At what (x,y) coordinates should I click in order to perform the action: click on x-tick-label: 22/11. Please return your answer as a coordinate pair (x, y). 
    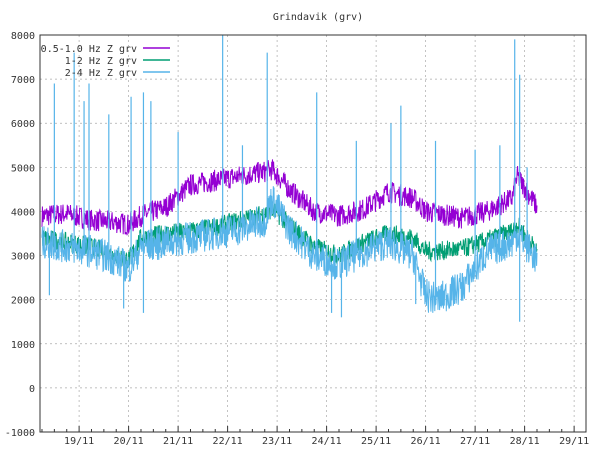
    Looking at the image, I should click on (228, 441).